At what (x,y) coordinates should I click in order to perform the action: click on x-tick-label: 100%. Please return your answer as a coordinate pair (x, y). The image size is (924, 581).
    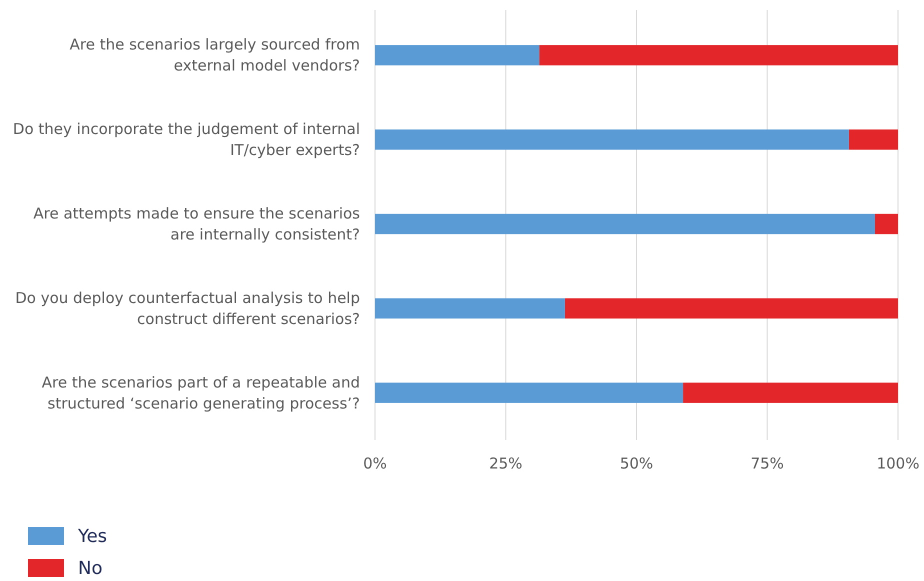
    Looking at the image, I should click on (898, 463).